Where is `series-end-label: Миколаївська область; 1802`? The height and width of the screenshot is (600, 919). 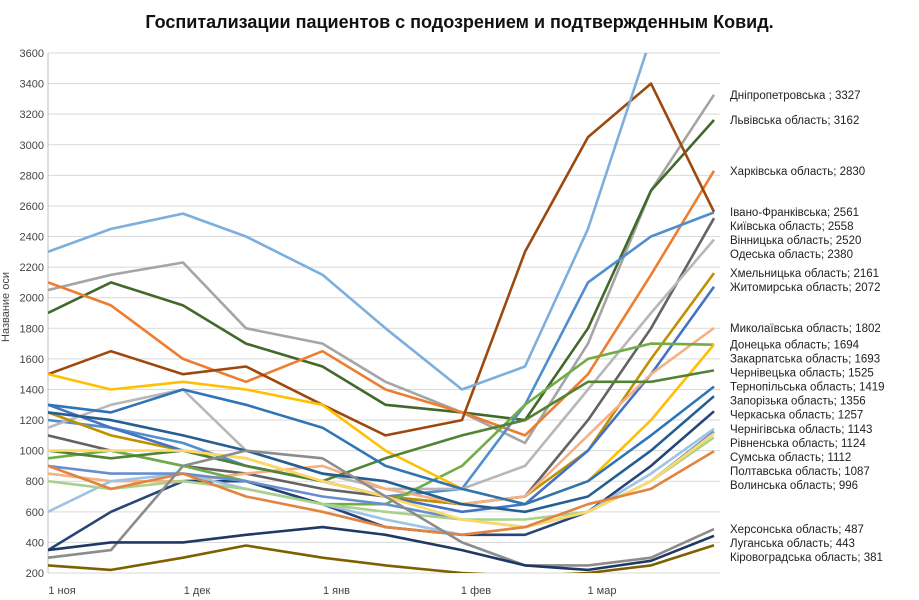 series-end-label: Миколаївська область; 1802 is located at coordinates (805, 329).